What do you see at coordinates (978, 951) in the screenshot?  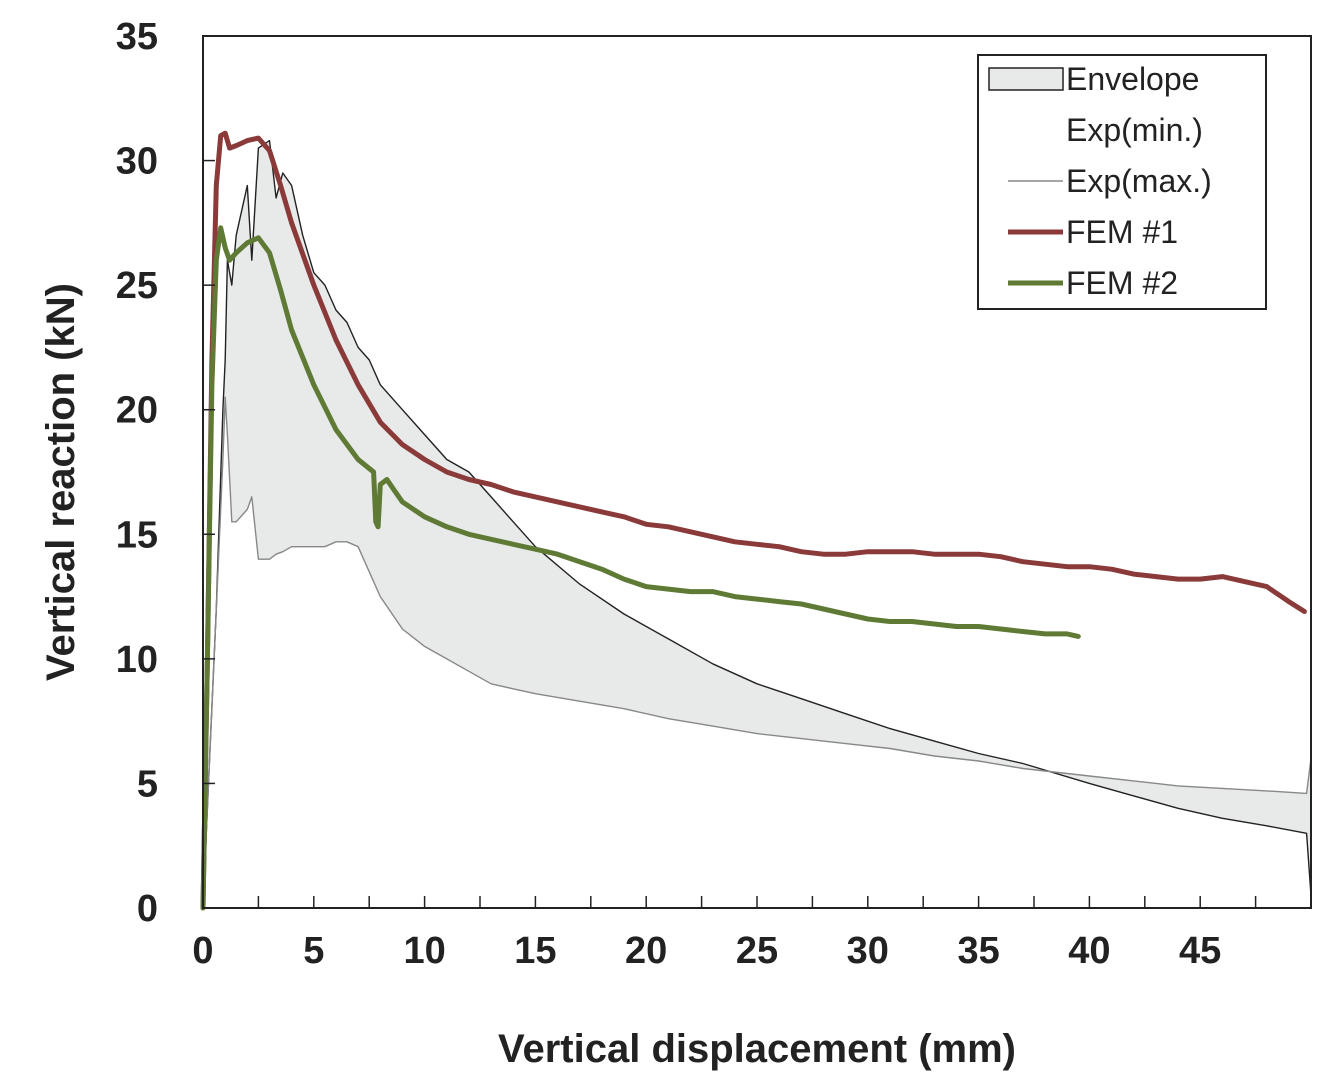 I see `x-tick-label: 35` at bounding box center [978, 951].